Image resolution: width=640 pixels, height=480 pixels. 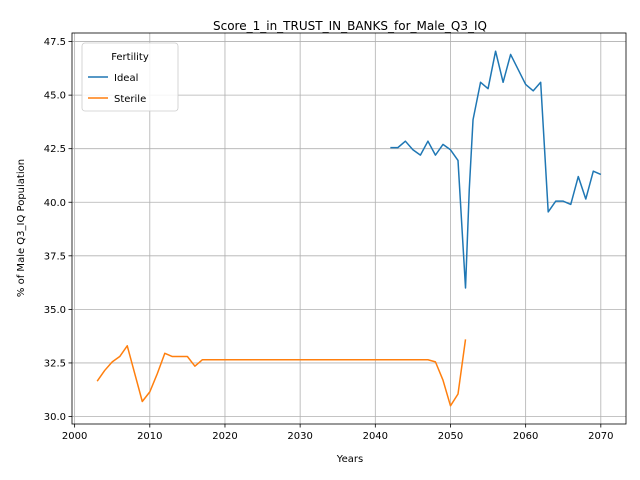 What do you see at coordinates (525, 436) in the screenshot?
I see `x-tick-label: 2060` at bounding box center [525, 436].